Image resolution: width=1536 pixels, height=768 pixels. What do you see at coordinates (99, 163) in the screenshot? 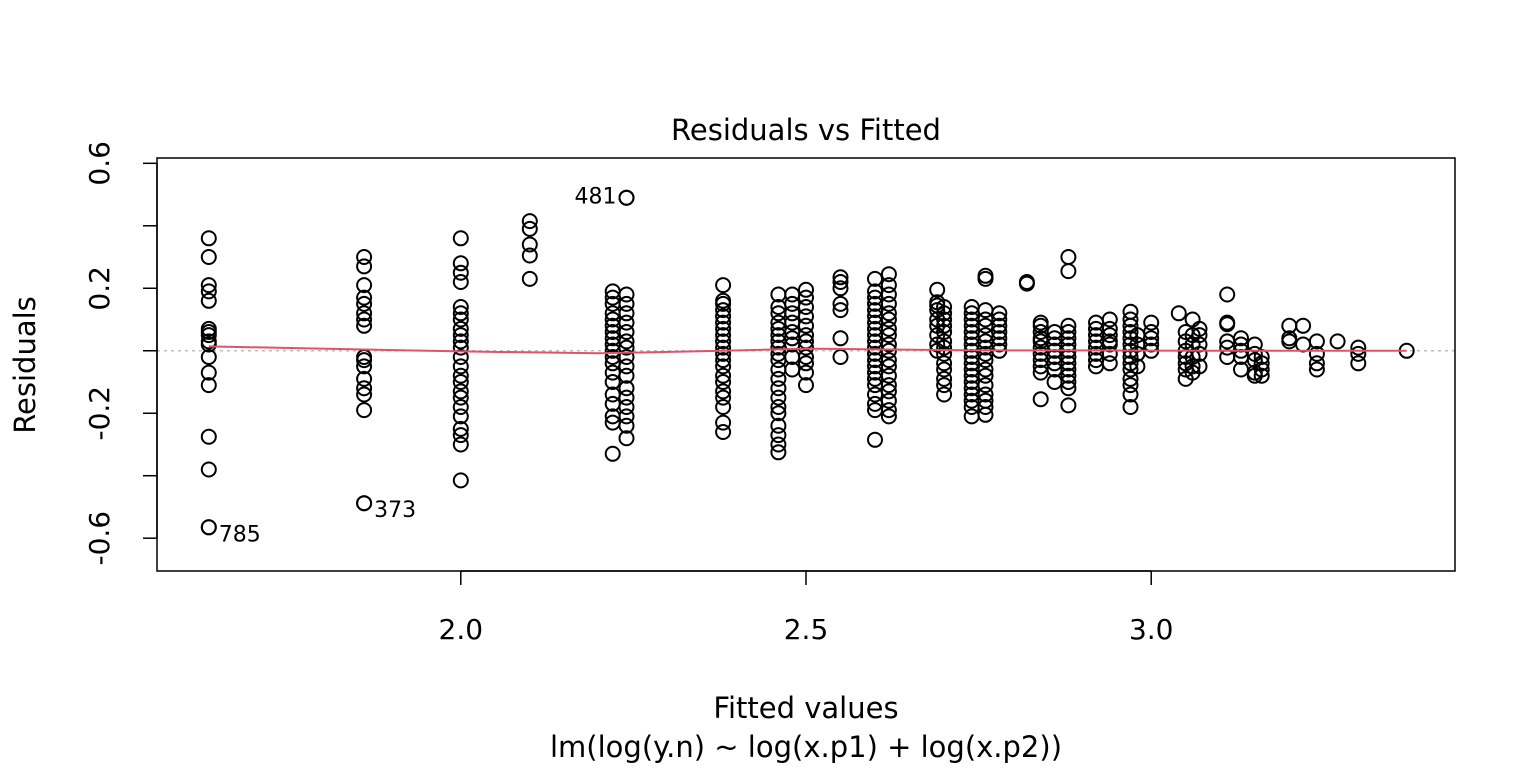
I see `y-tick-label: 0.6` at bounding box center [99, 163].